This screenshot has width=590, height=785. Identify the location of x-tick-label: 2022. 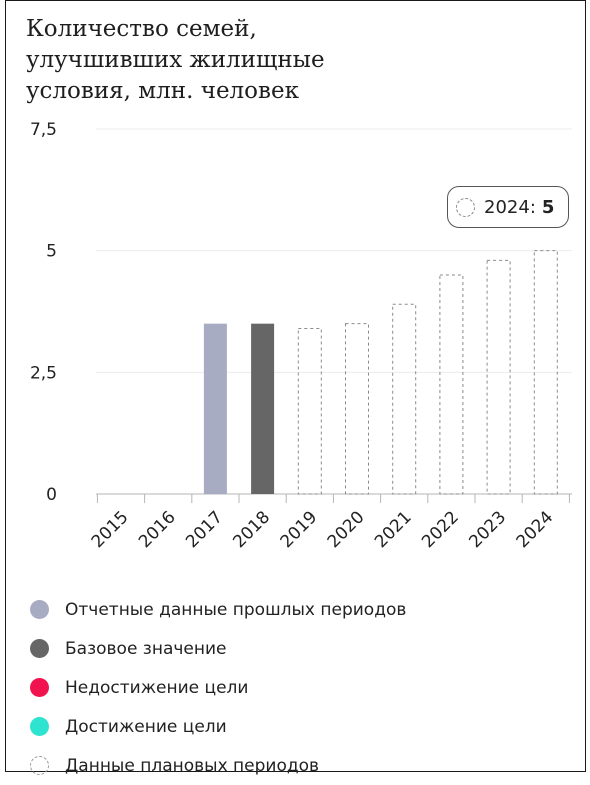
(440, 529).